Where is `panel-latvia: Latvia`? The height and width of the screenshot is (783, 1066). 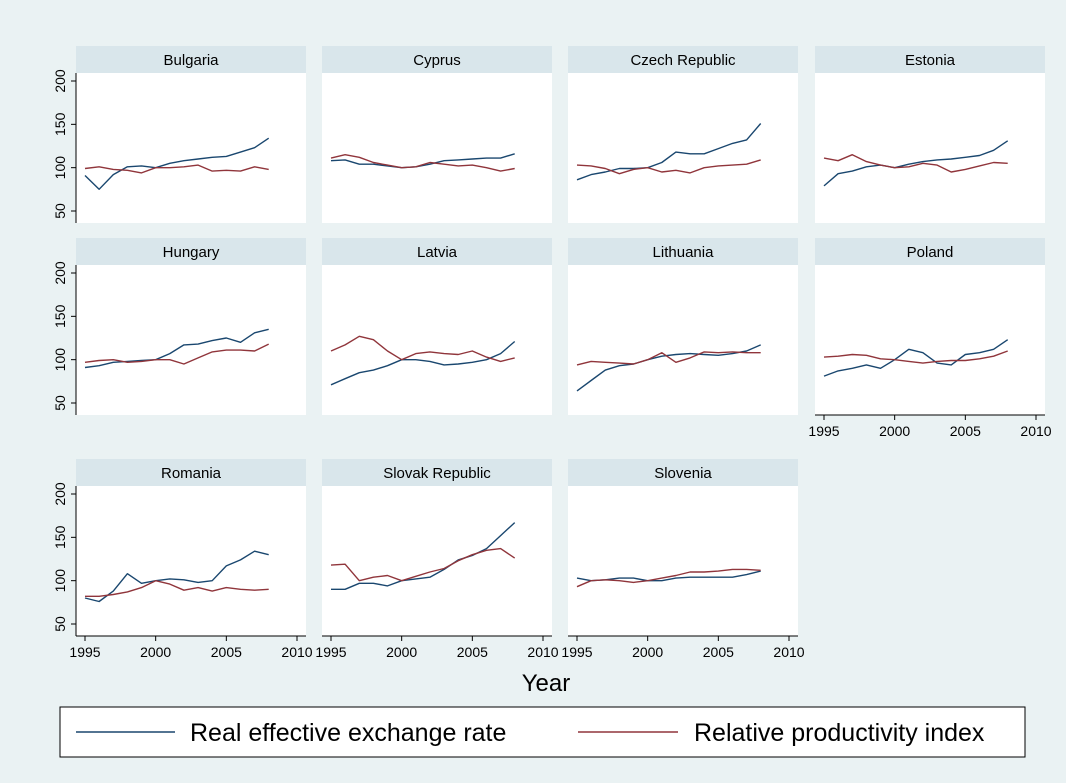
panel-latvia: Latvia is located at coordinates (437, 326).